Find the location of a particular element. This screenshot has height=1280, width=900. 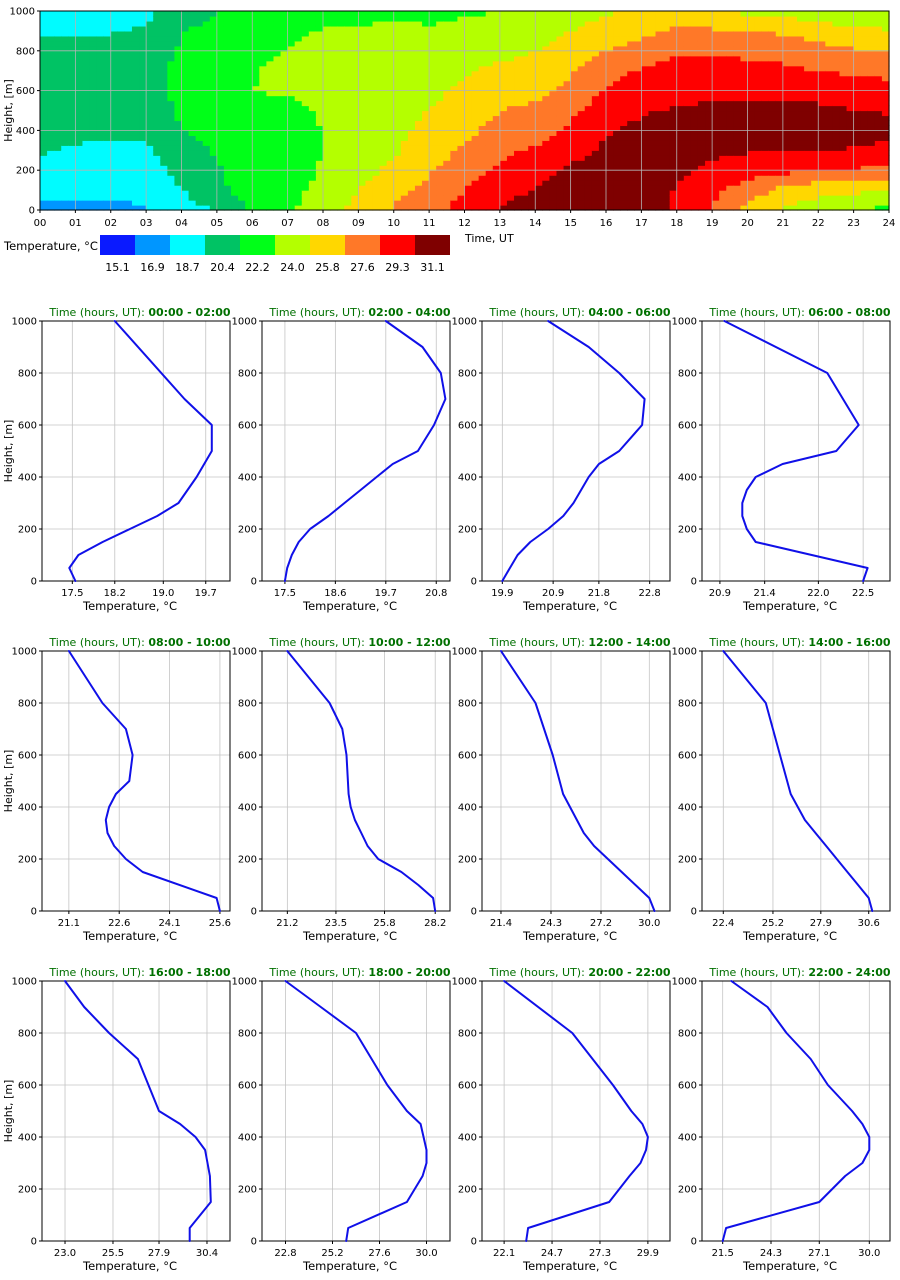

profile-y-axis-label: Height, [m] is located at coordinates (8, 451).